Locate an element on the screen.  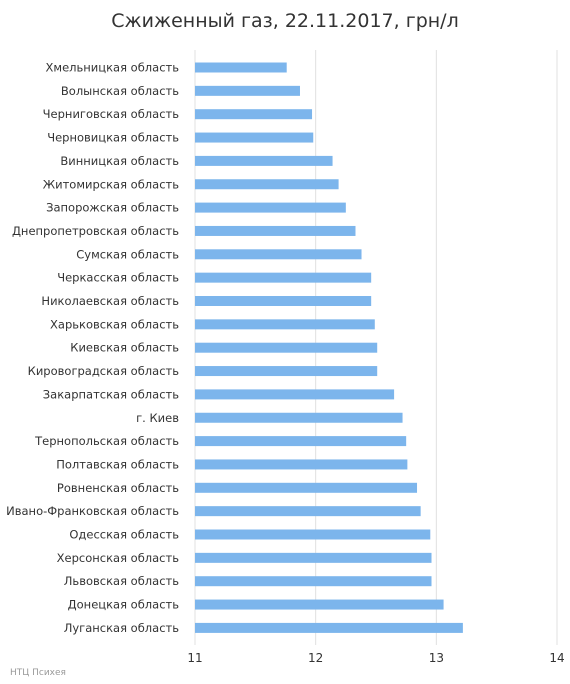
category-label: Киевская область is located at coordinates (124, 348).